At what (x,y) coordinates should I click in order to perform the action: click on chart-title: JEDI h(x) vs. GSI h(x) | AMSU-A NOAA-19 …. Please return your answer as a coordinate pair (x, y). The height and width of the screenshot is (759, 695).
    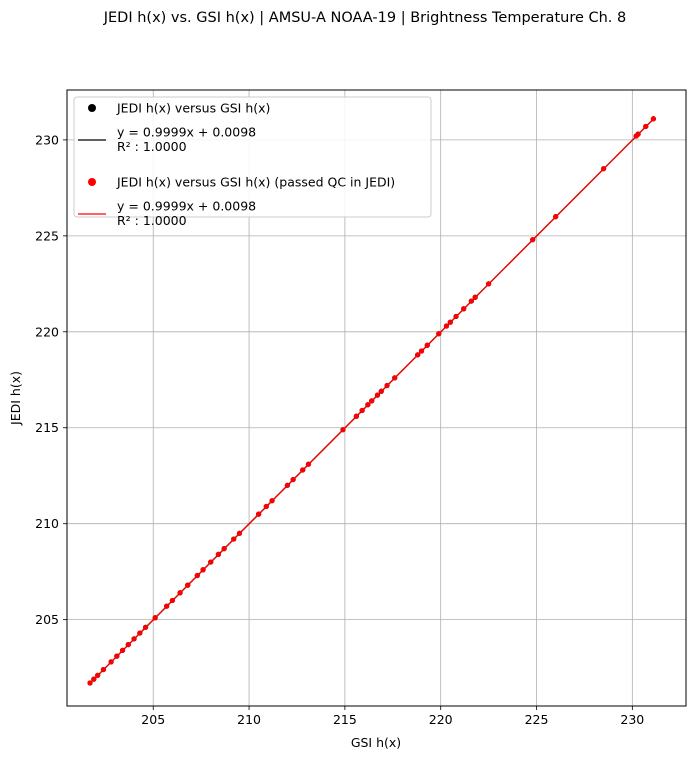
    Looking at the image, I should click on (365, 18).